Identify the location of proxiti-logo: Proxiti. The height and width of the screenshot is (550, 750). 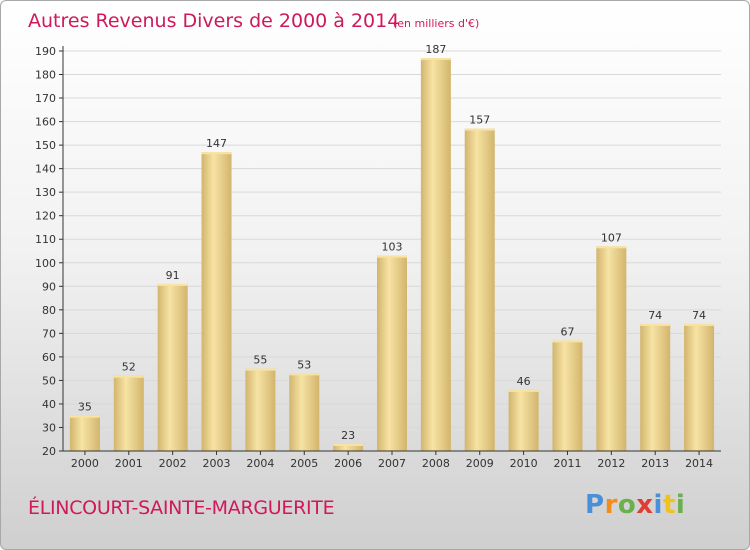
(635, 505).